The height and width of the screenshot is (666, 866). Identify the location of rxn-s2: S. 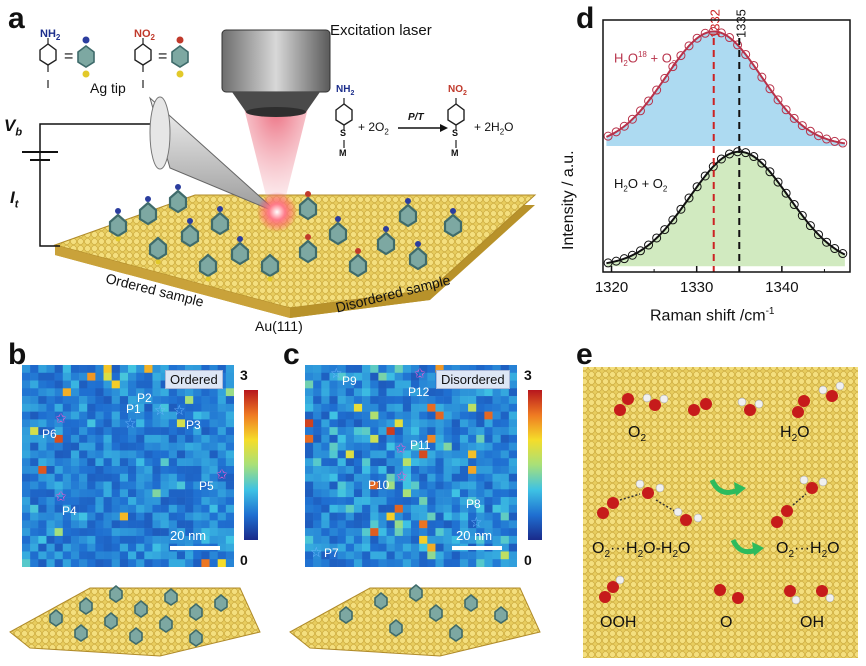
(455, 133).